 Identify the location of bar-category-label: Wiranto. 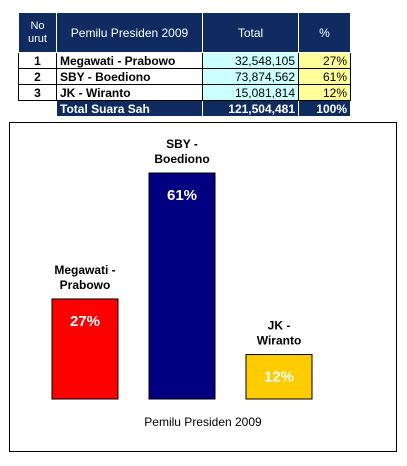
(279, 341).